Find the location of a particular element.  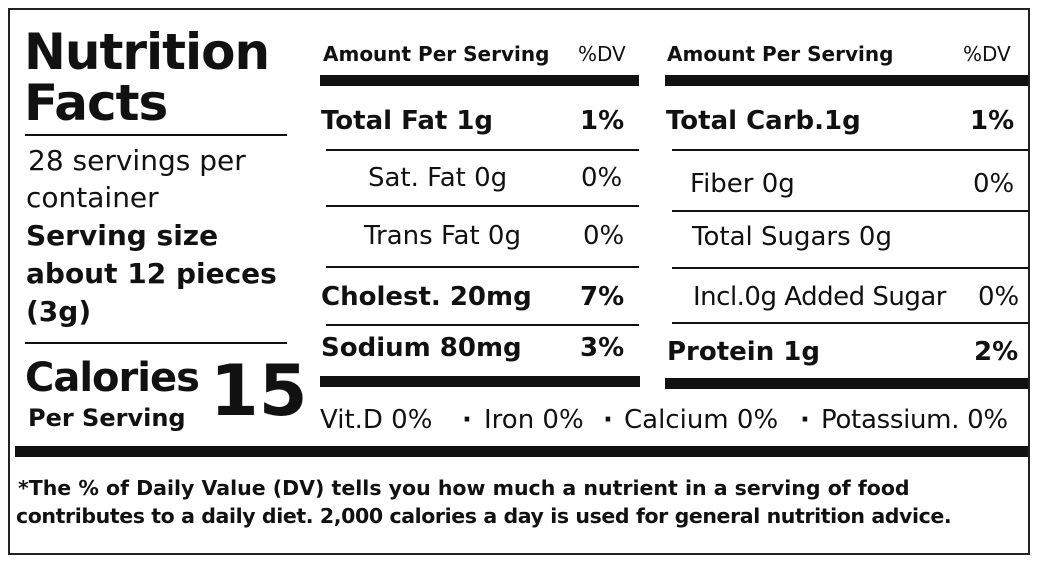

nutrient-trans-fat: Trans Fat 0g is located at coordinates (442, 236).